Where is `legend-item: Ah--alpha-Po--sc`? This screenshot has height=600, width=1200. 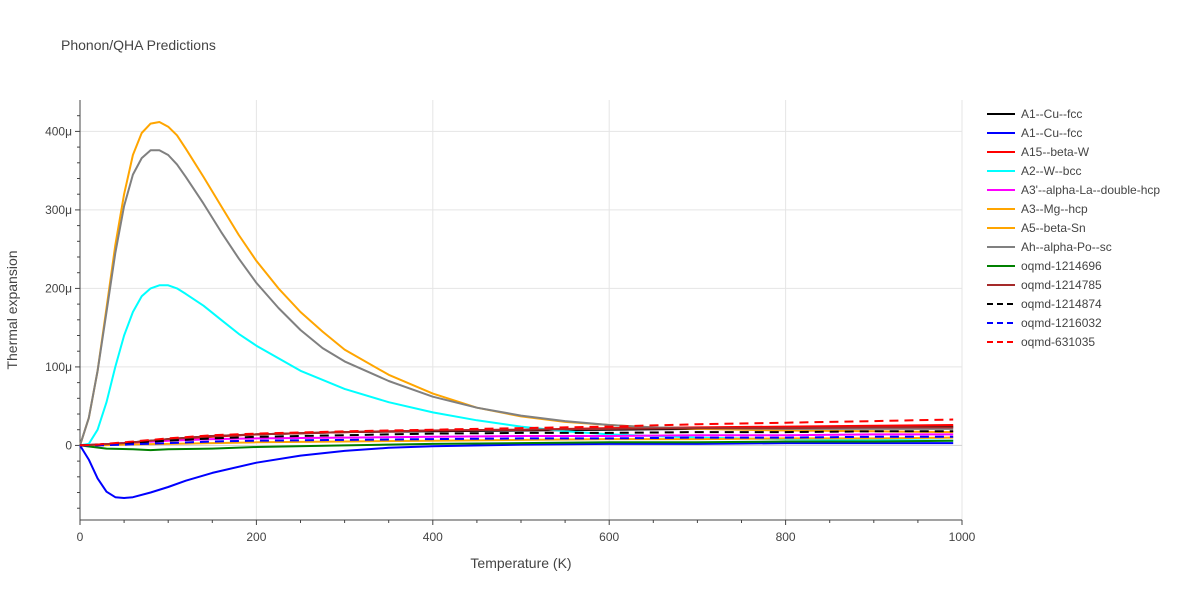 legend-item: Ah--alpha-Po--sc is located at coordinates (1049, 247).